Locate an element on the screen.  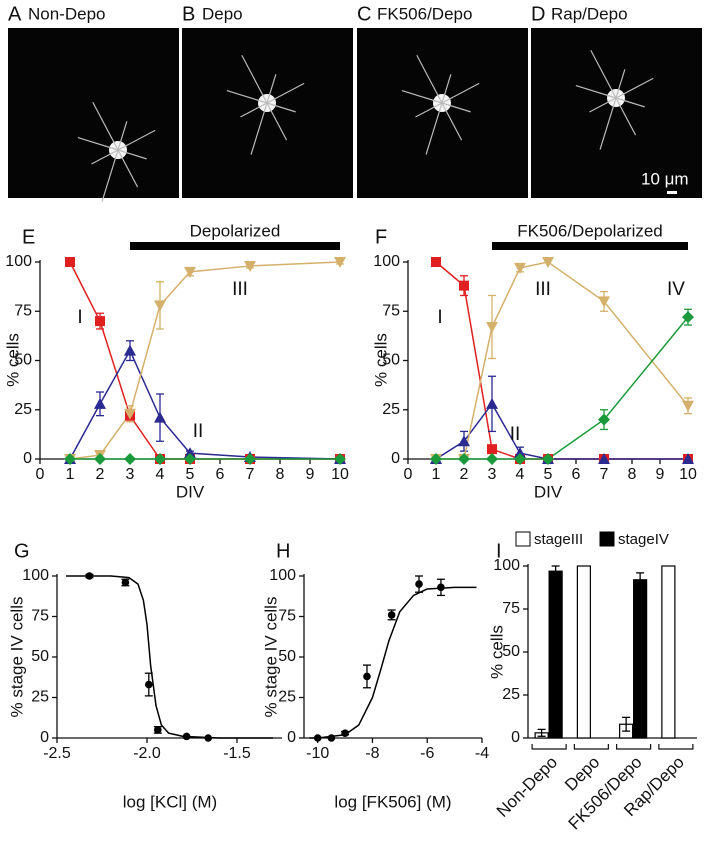
scale-label: 10 μm is located at coordinates (665, 178).